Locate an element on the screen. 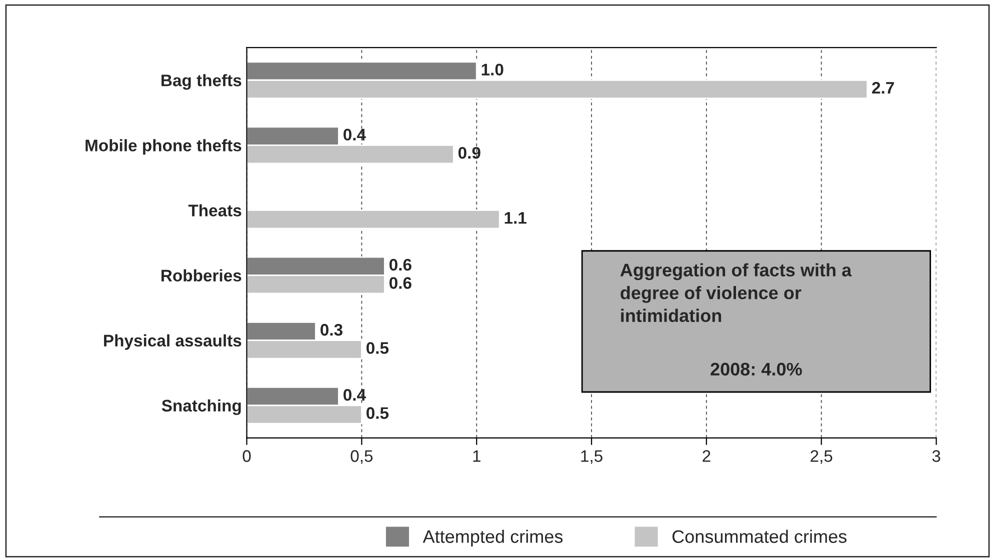  y-tick-label: Robberies is located at coordinates (202, 275).